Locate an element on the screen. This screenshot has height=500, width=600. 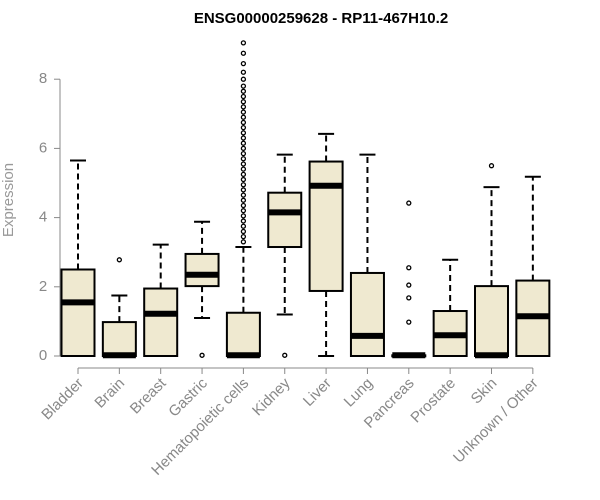
y-tick-label: 6 is located at coordinates (43, 147).